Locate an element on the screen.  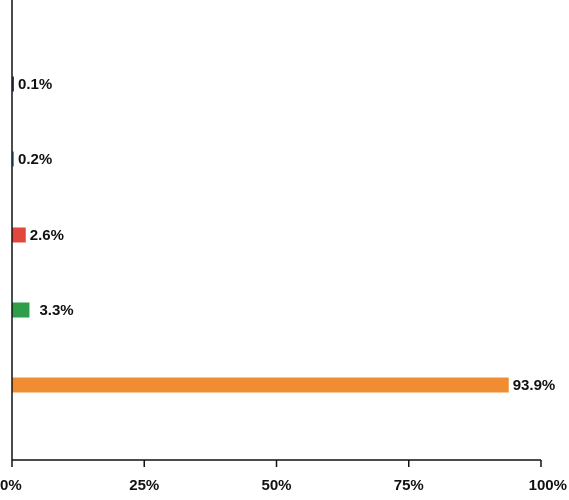
x-tick-label-0: 0% is located at coordinates (11, 485).